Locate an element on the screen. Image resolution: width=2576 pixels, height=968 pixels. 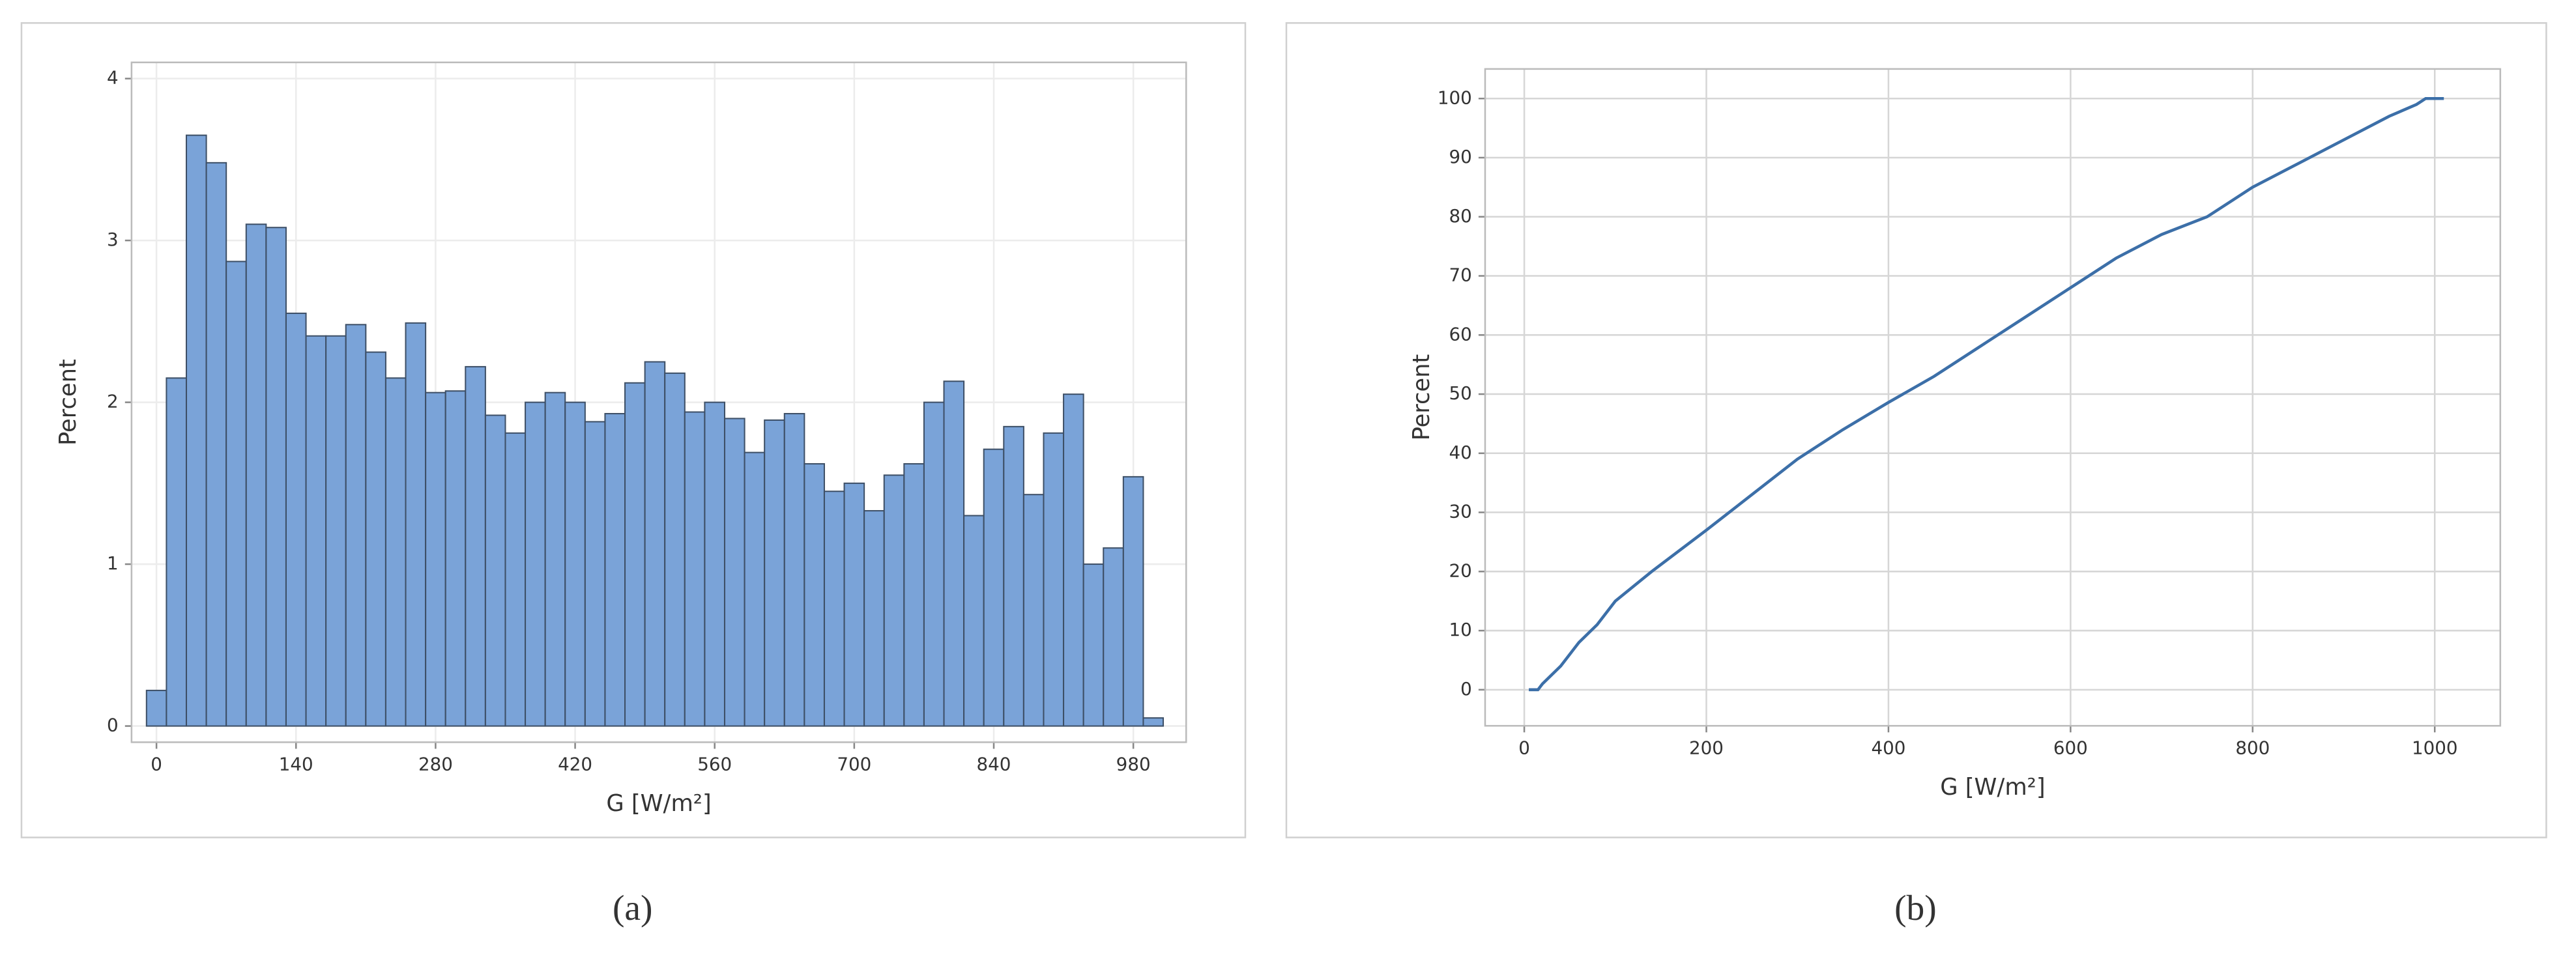
y-tick-label: 2 is located at coordinates (113, 402).